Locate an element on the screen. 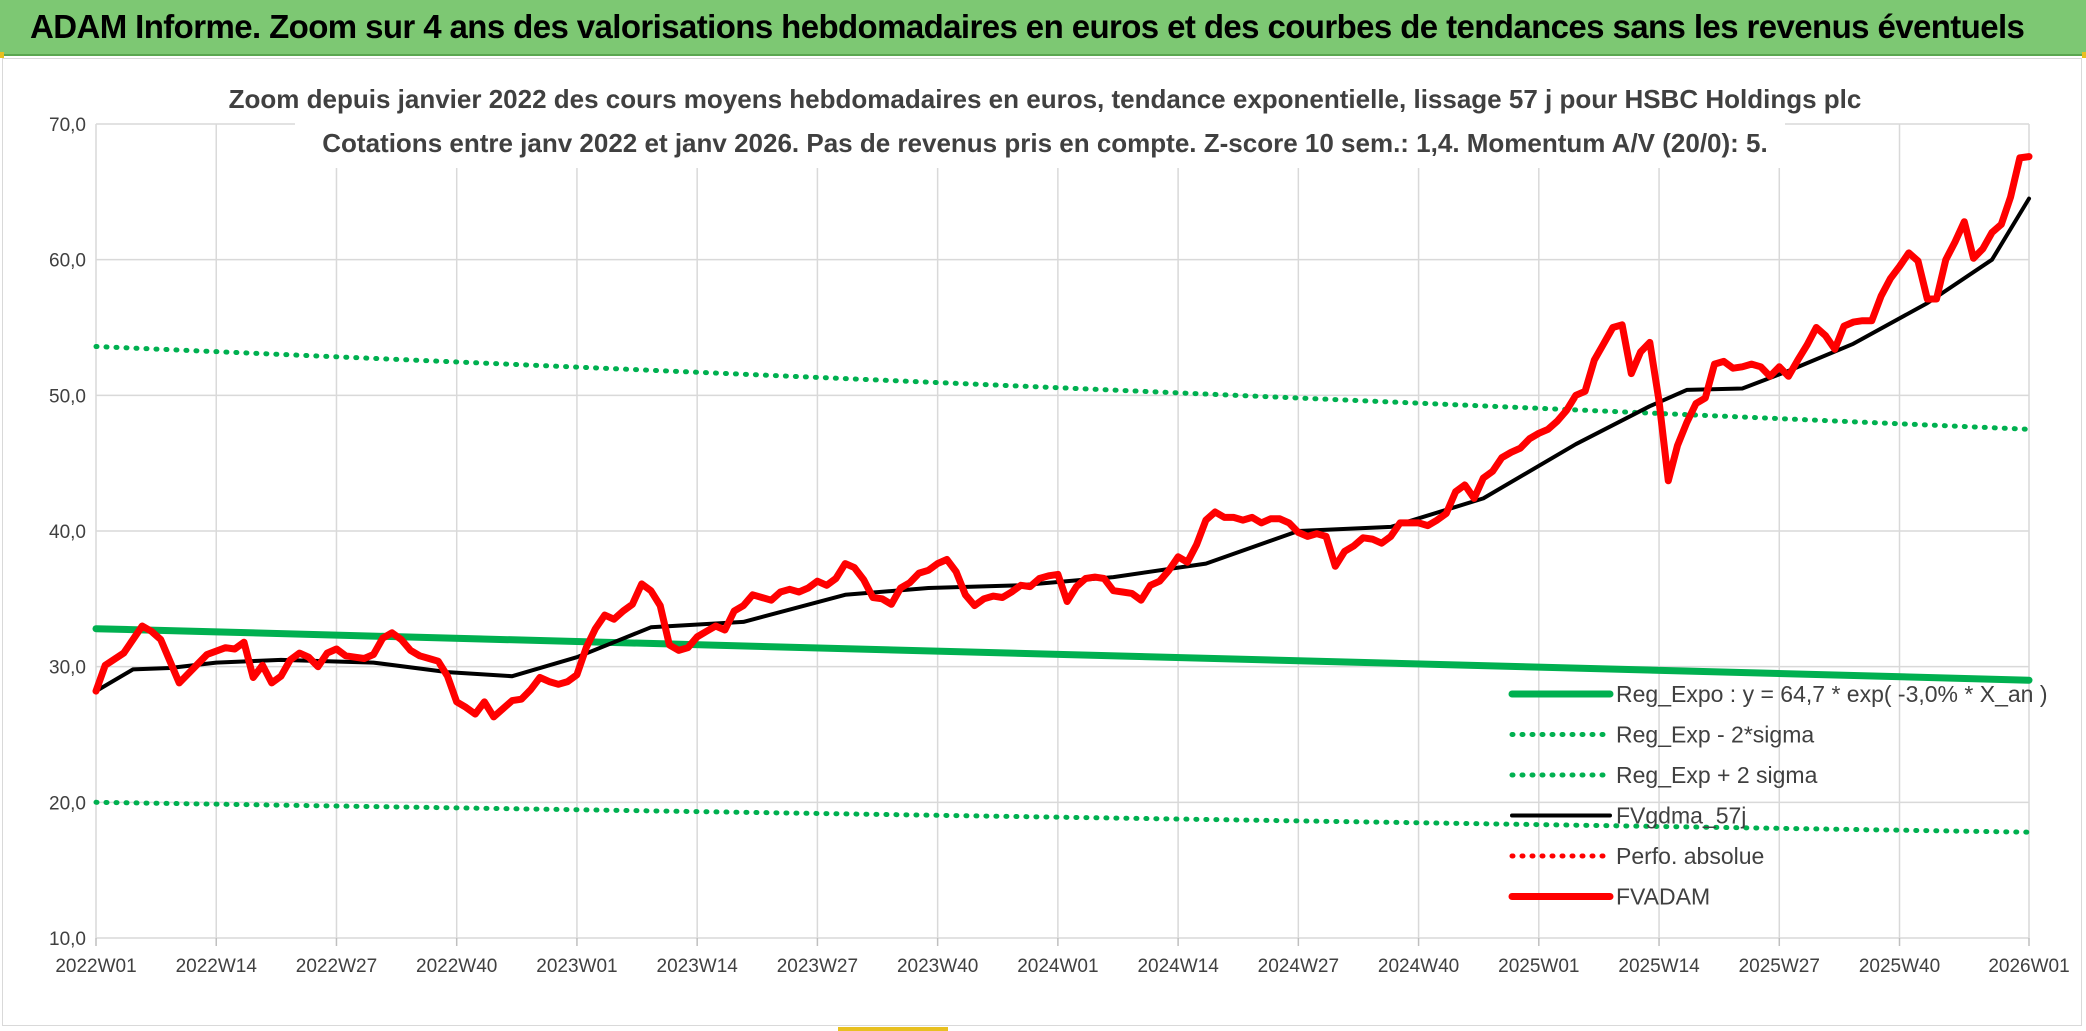 The image size is (2086, 1031). y-tick-label: 30,0 is located at coordinates (67, 668).